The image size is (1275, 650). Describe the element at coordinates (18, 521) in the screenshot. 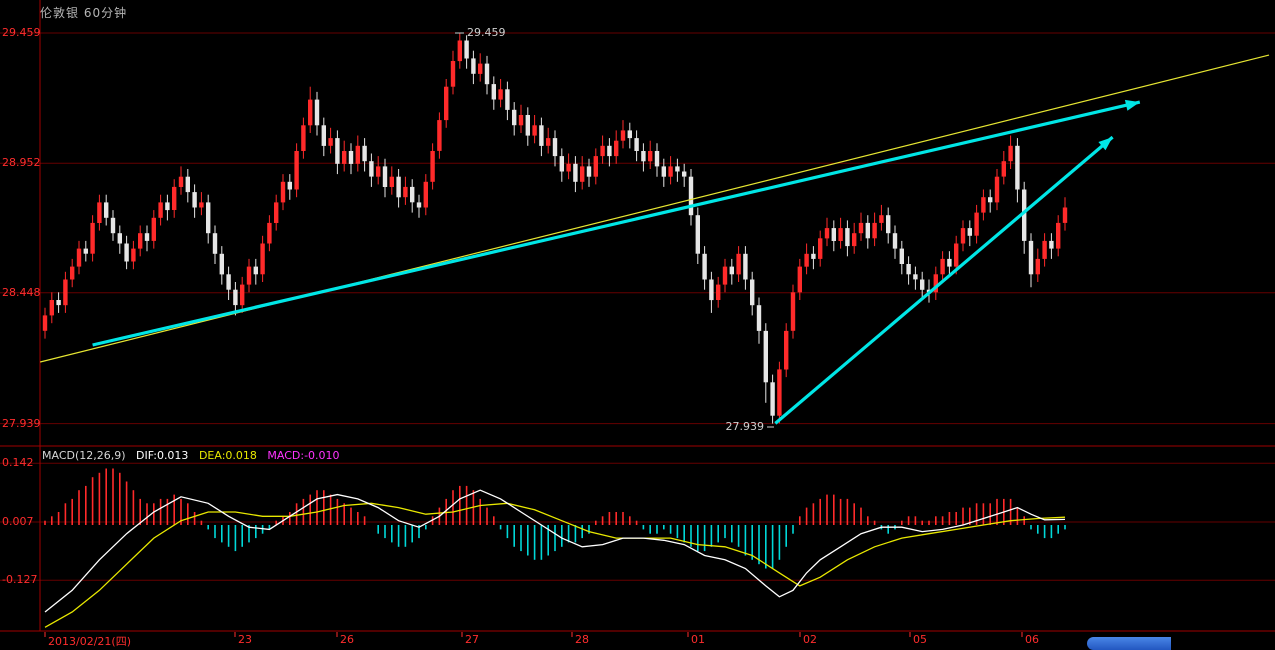

I see `macd-axis-label: 0.007` at that location.